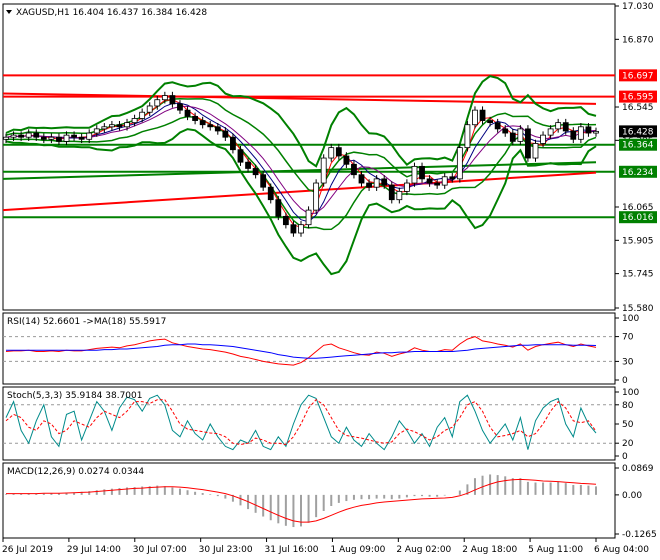 Image resolution: width=660 pixels, height=560 pixels. I want to click on price-tag-label: 16.234, so click(638, 173).